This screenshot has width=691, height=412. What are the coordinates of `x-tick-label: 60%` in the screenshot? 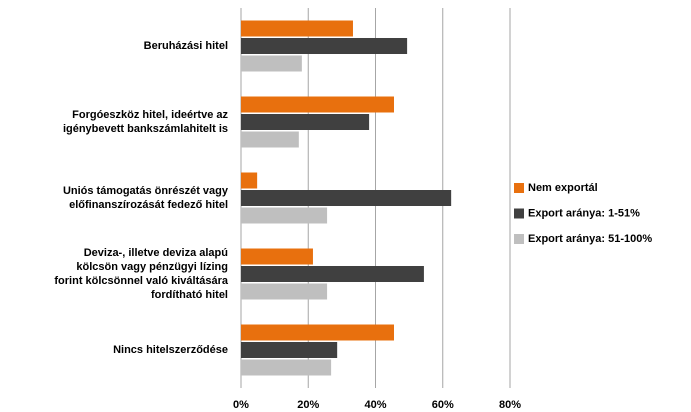 It's located at (443, 405).